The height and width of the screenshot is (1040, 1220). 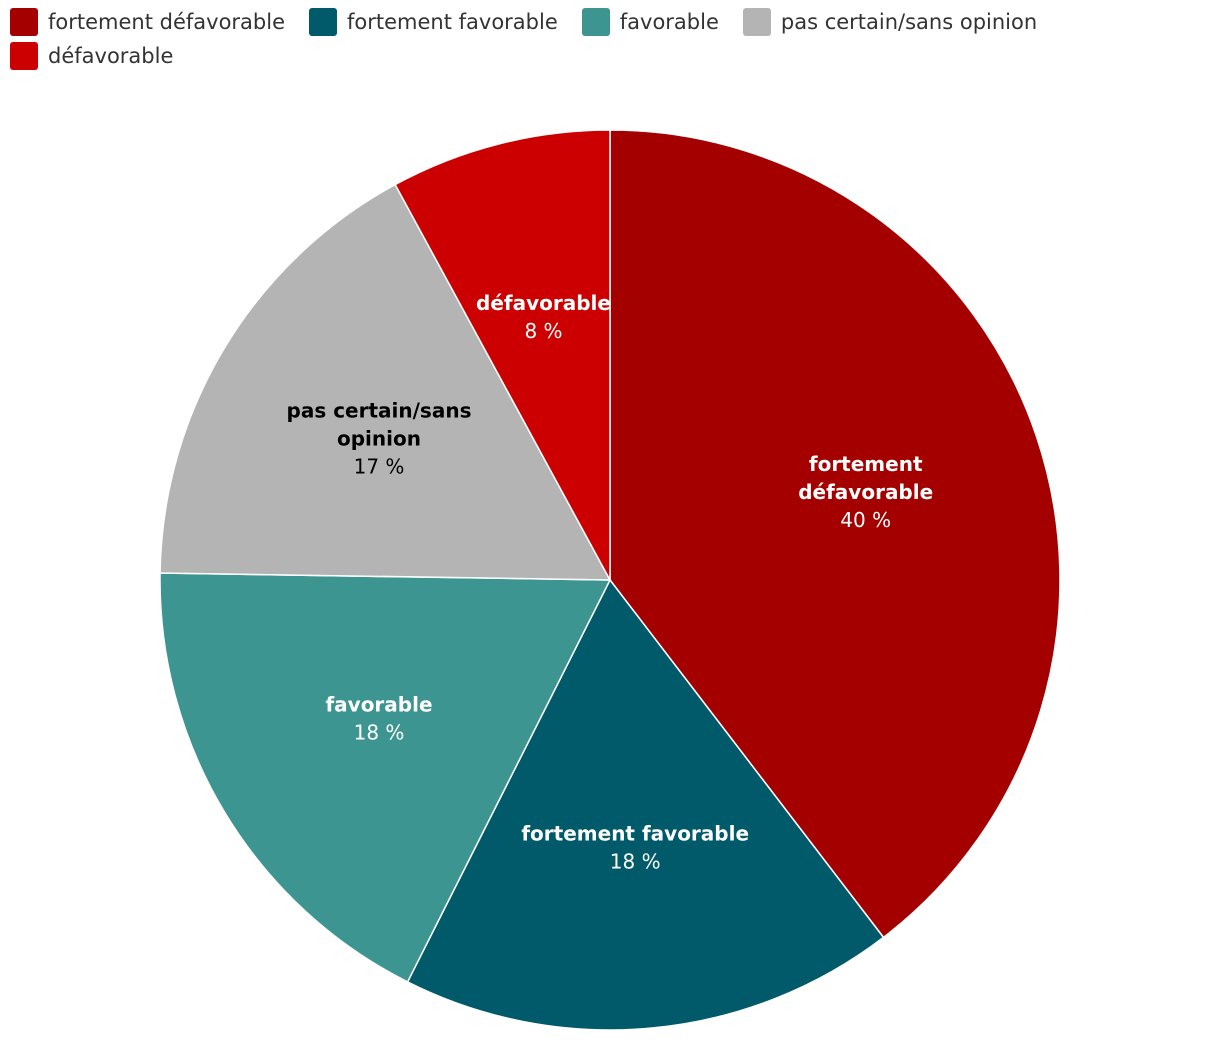 I want to click on legend-label: favorable, so click(x=669, y=22).